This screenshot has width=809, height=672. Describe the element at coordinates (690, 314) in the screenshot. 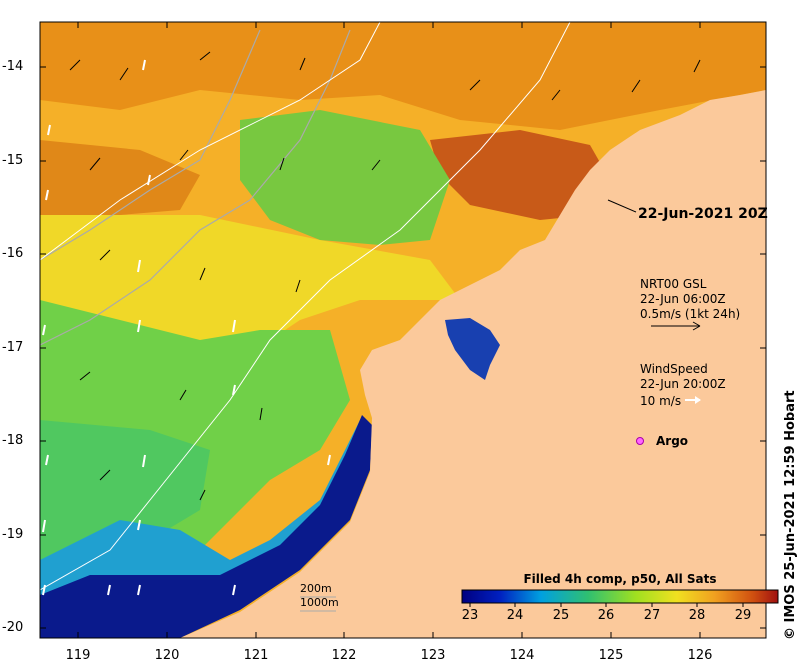

I see `current-legend-line3: 0.5m/s (1kt 24h)` at that location.